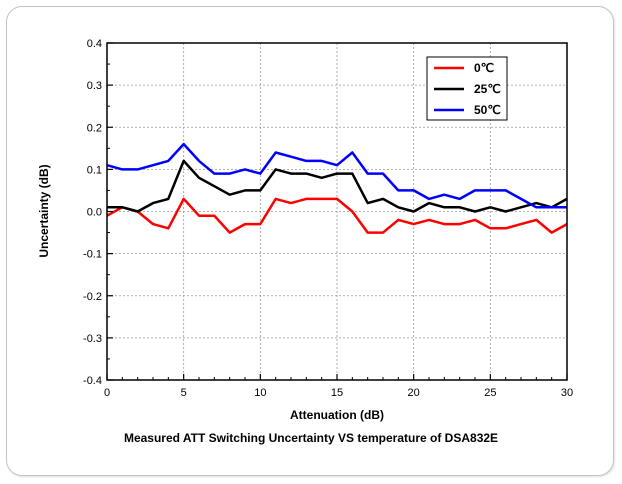 This screenshot has height=484, width=622. What do you see at coordinates (337, 393) in the screenshot?
I see `x-tick-label: 15` at bounding box center [337, 393].